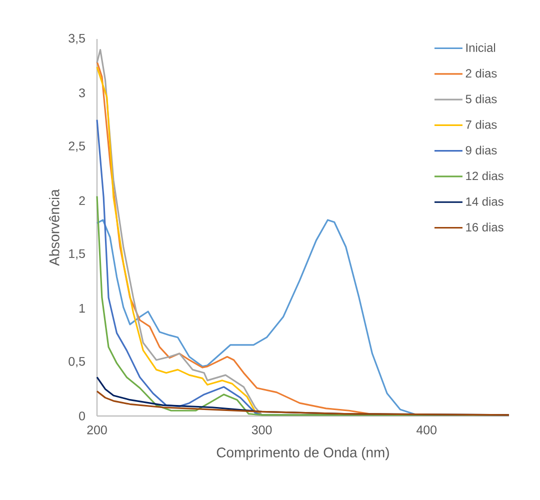 This screenshot has width=540, height=500. What do you see at coordinates (481, 124) in the screenshot?
I see `legend-label: 7 dias` at bounding box center [481, 124].